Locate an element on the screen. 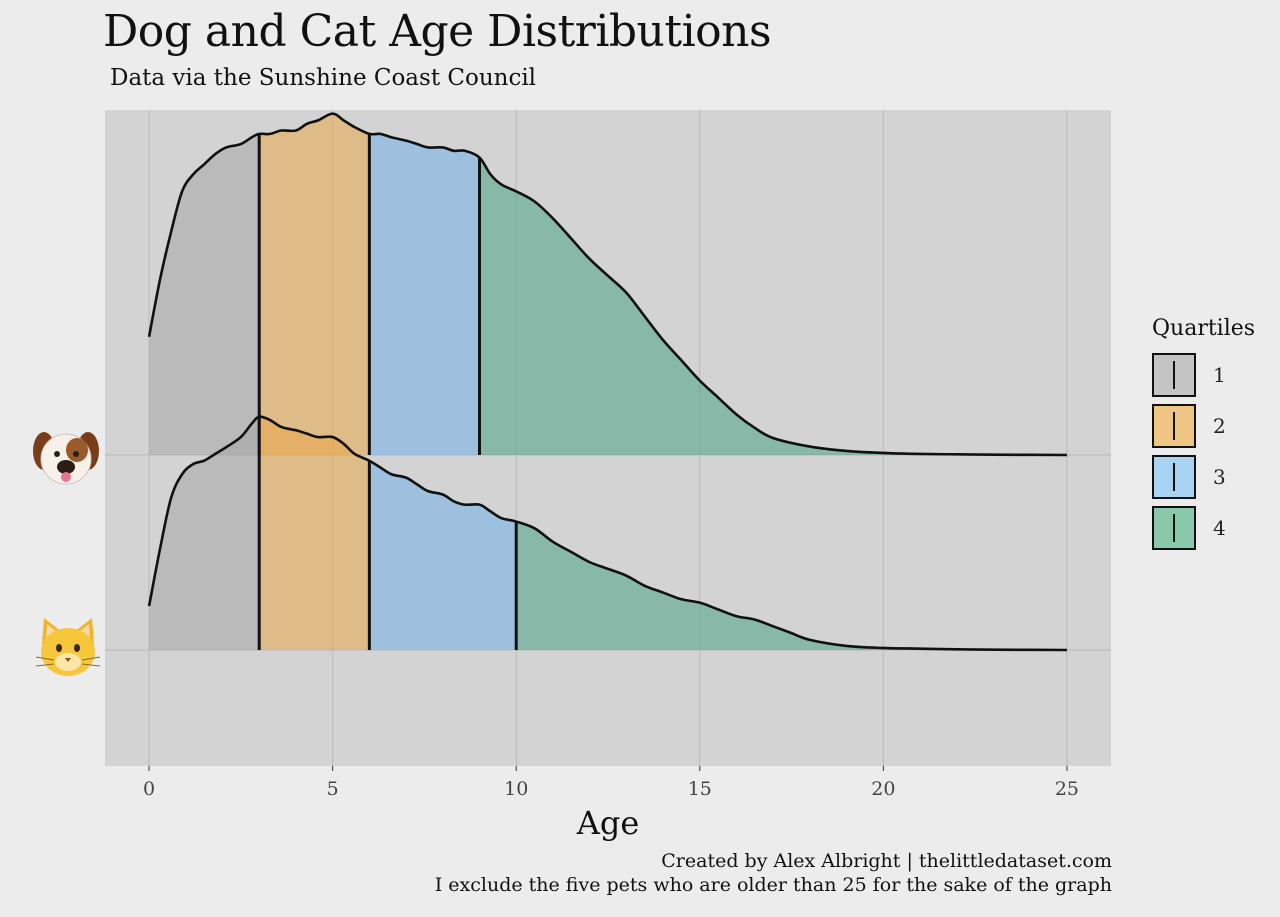  quartile-legend: Quartiles 1 2 3 4 is located at coordinates (1203, 434).